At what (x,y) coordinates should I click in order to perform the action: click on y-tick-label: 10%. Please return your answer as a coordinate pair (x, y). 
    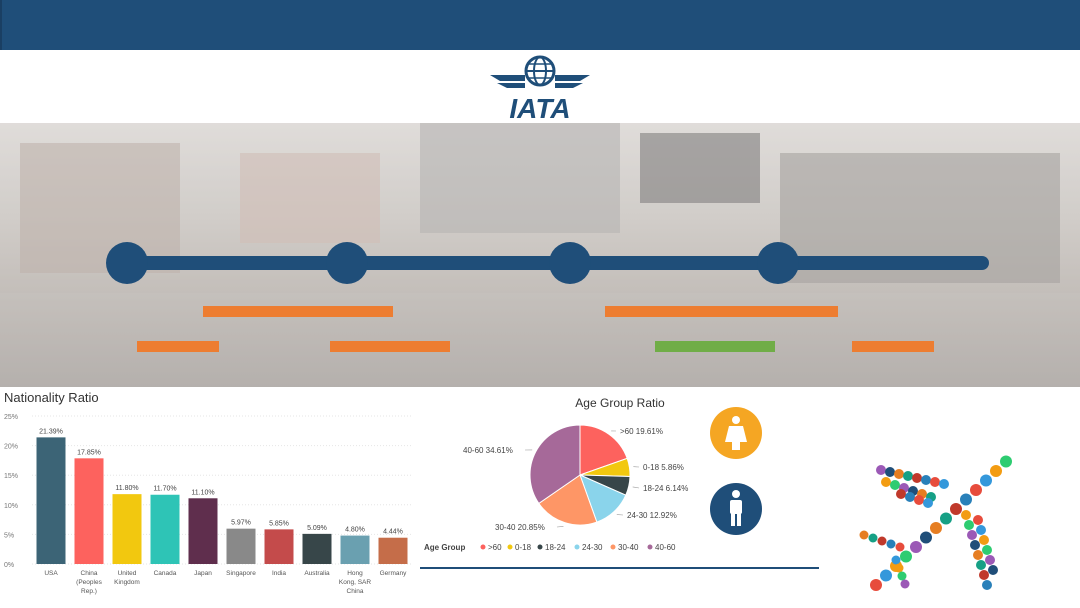
    Looking at the image, I should click on (11, 506).